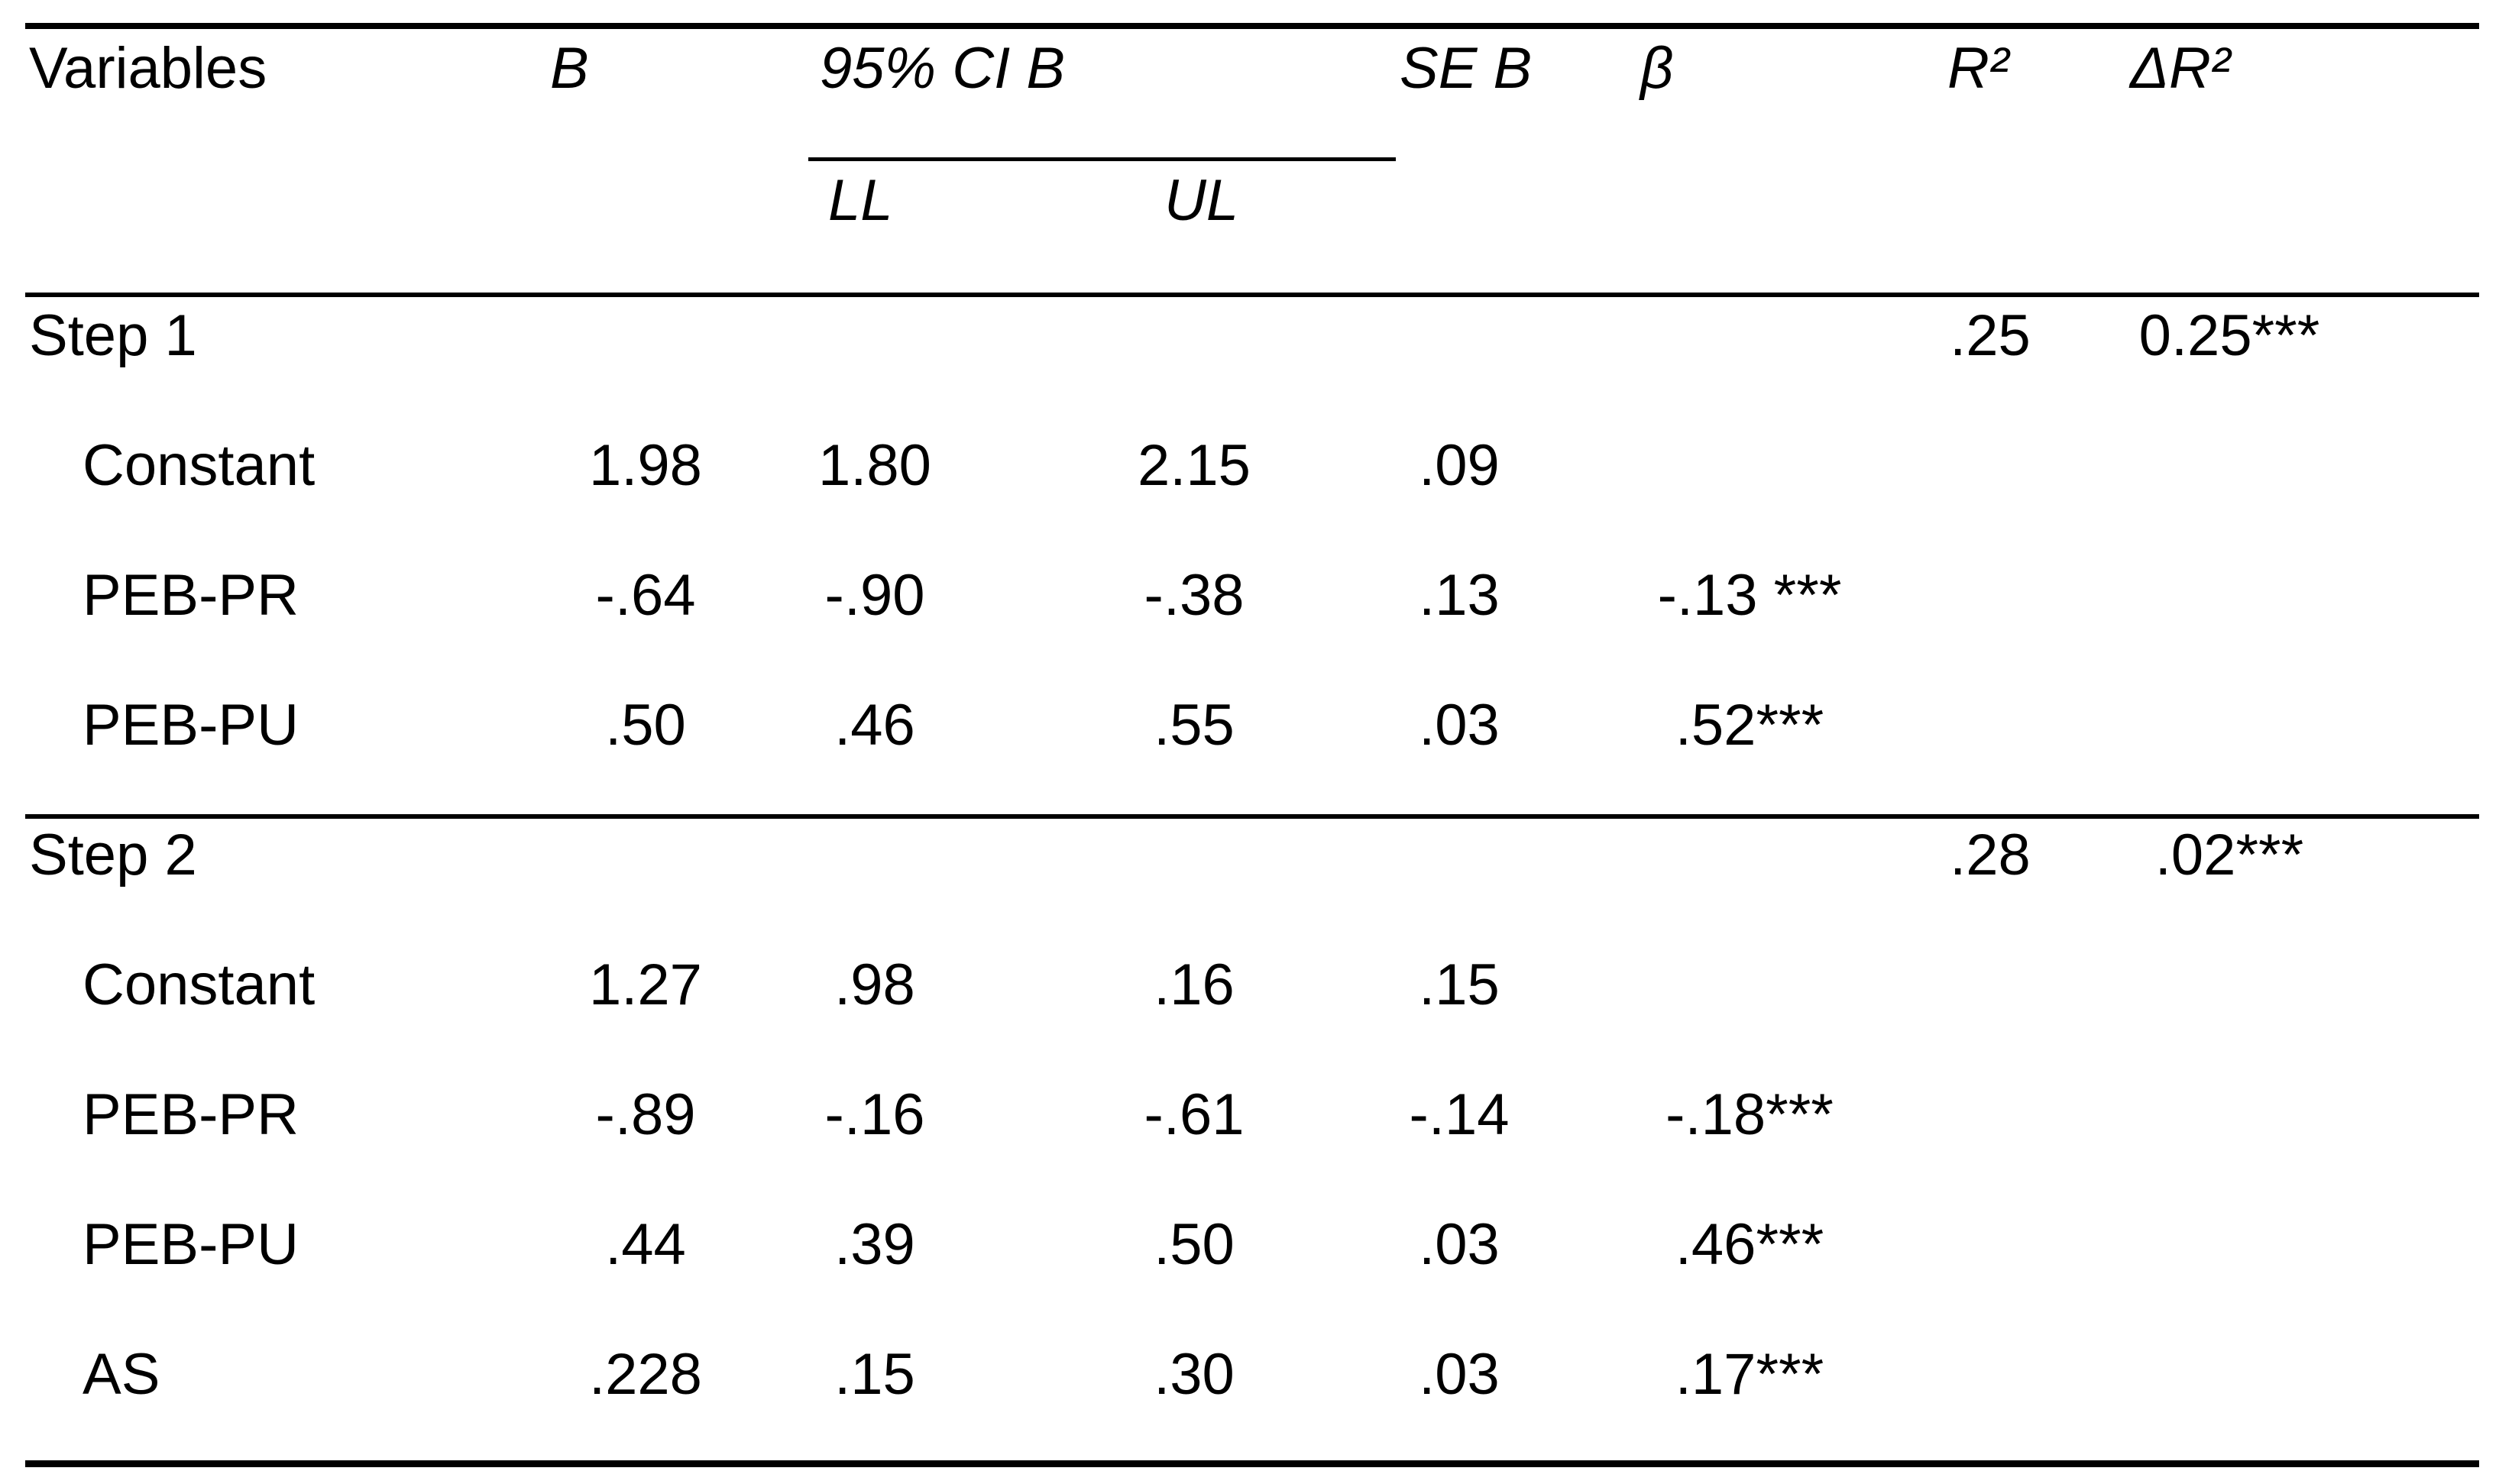 The height and width of the screenshot is (1484, 2499). I want to click on cell-ll: .15, so click(875, 1374).